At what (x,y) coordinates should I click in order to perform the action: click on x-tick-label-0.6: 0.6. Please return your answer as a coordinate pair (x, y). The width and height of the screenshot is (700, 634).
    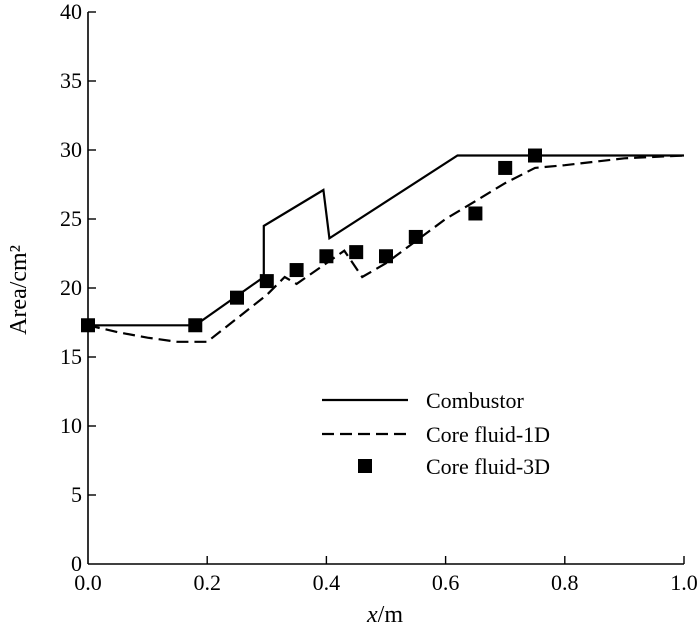
    Looking at the image, I should click on (446, 582).